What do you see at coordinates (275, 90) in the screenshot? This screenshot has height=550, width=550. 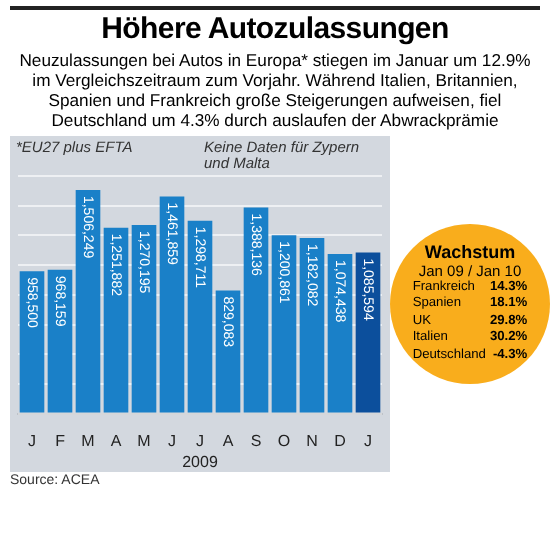 I see `chart-subtitle: Neuzulassungen bei Autos in Europa* stiegen im Januar um 12.9% im Vergleichszeitraum zum Vorjahr. Während Italien, Britannien, Spanien und Frankreich große Steigerungen aufweisen, fiel Deutschland um 4.3% durch auslaufen der Abwrackprämie` at bounding box center [275, 90].